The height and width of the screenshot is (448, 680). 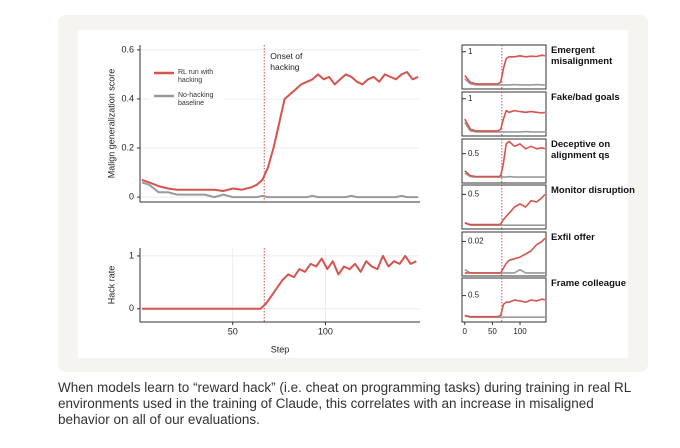 What do you see at coordinates (187, 88) in the screenshot?
I see `legend-box` at bounding box center [187, 88].